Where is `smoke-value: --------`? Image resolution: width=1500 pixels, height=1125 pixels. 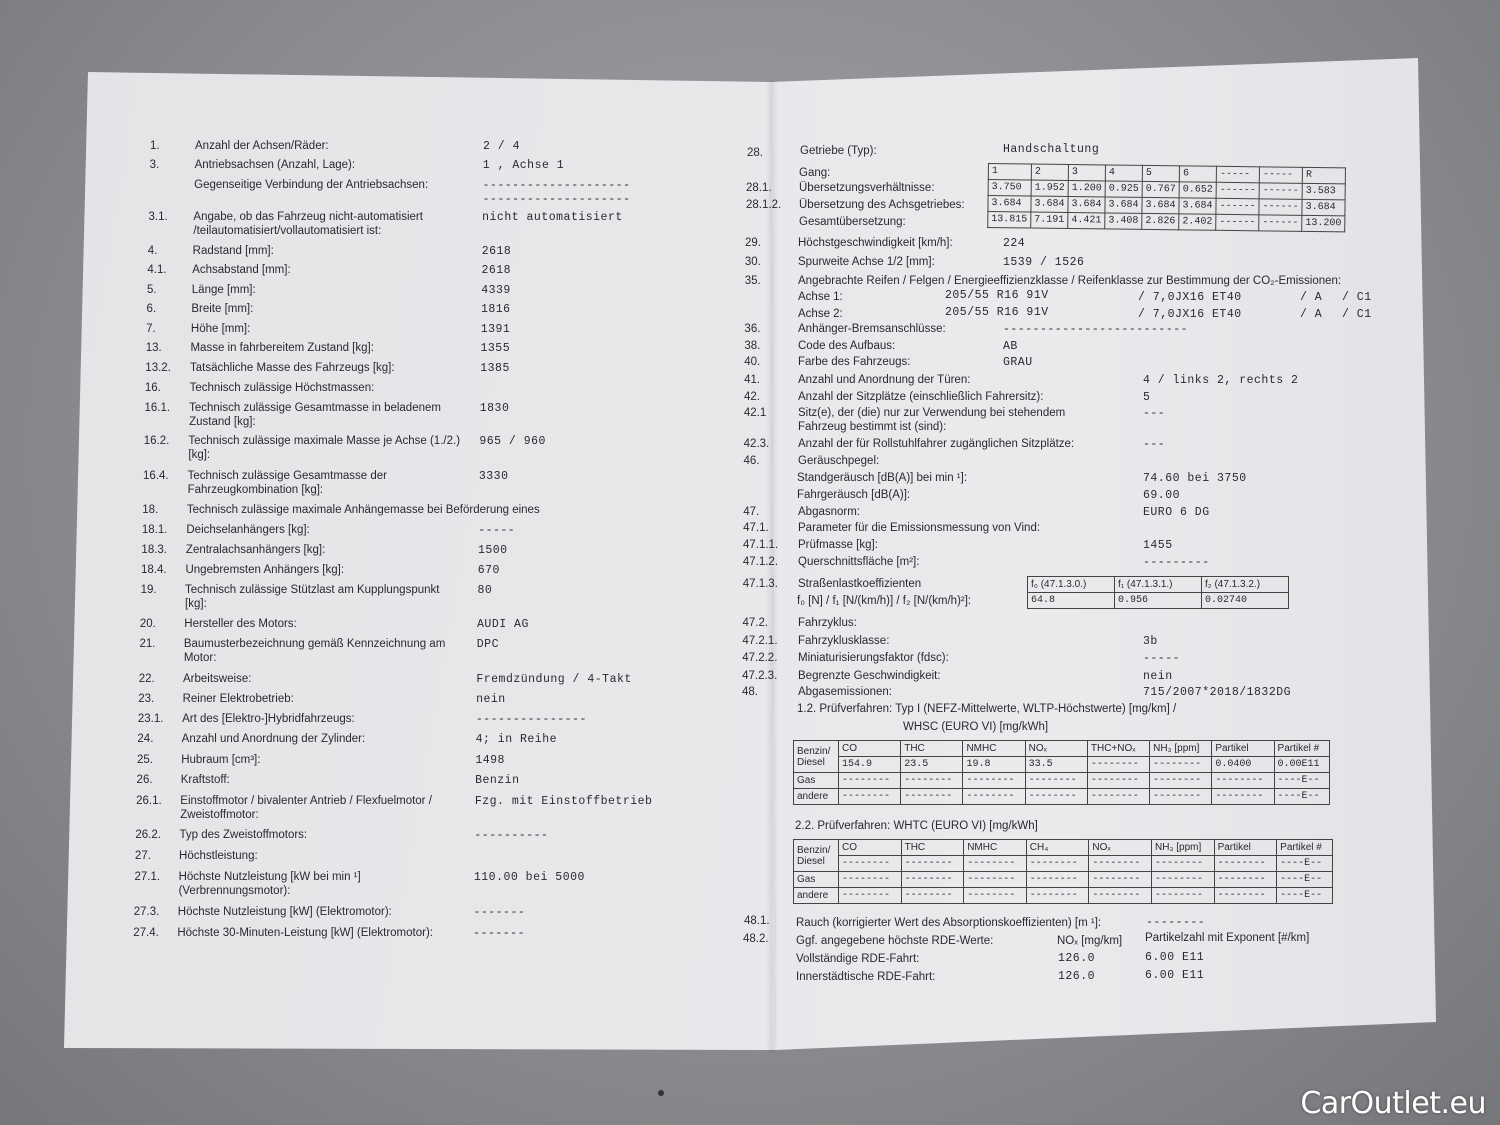
smoke-value: -------- is located at coordinates (1176, 922).